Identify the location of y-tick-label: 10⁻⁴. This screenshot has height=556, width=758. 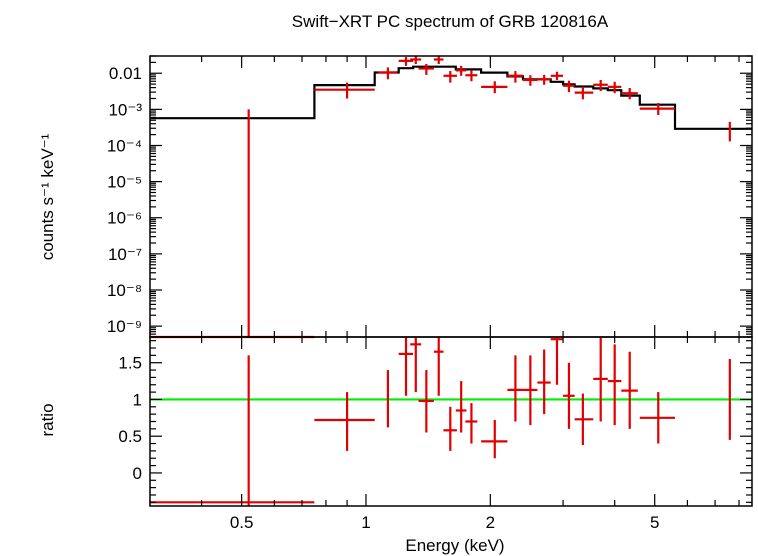
(124, 145).